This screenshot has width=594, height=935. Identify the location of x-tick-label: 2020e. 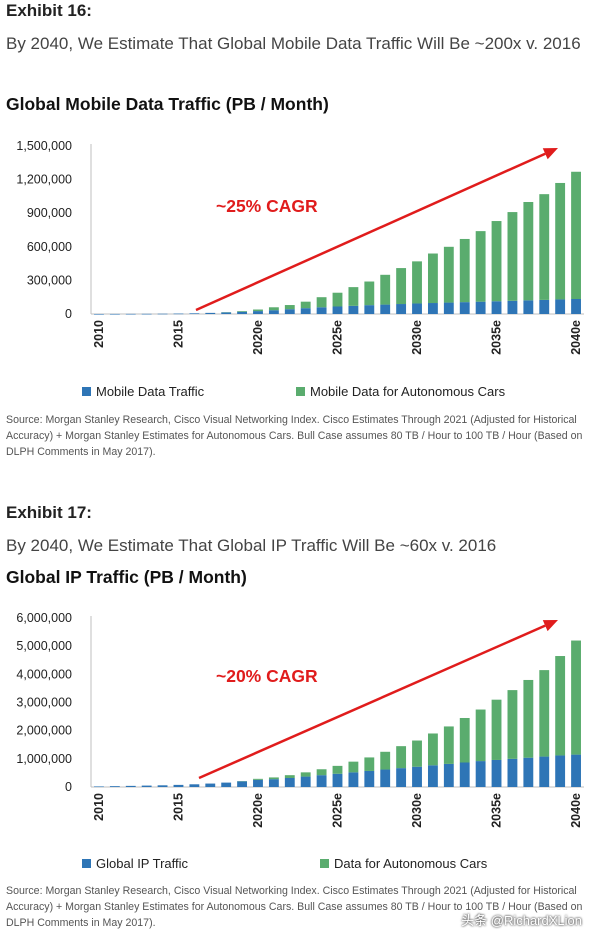
(258, 810).